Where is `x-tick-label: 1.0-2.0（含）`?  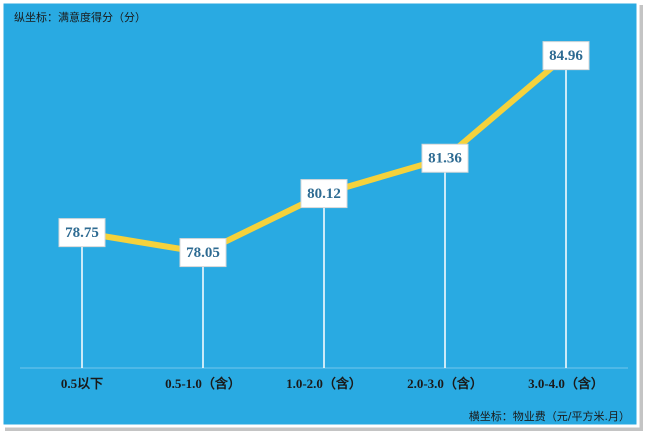 x-tick-label: 1.0-2.0（含） is located at coordinates (324, 383).